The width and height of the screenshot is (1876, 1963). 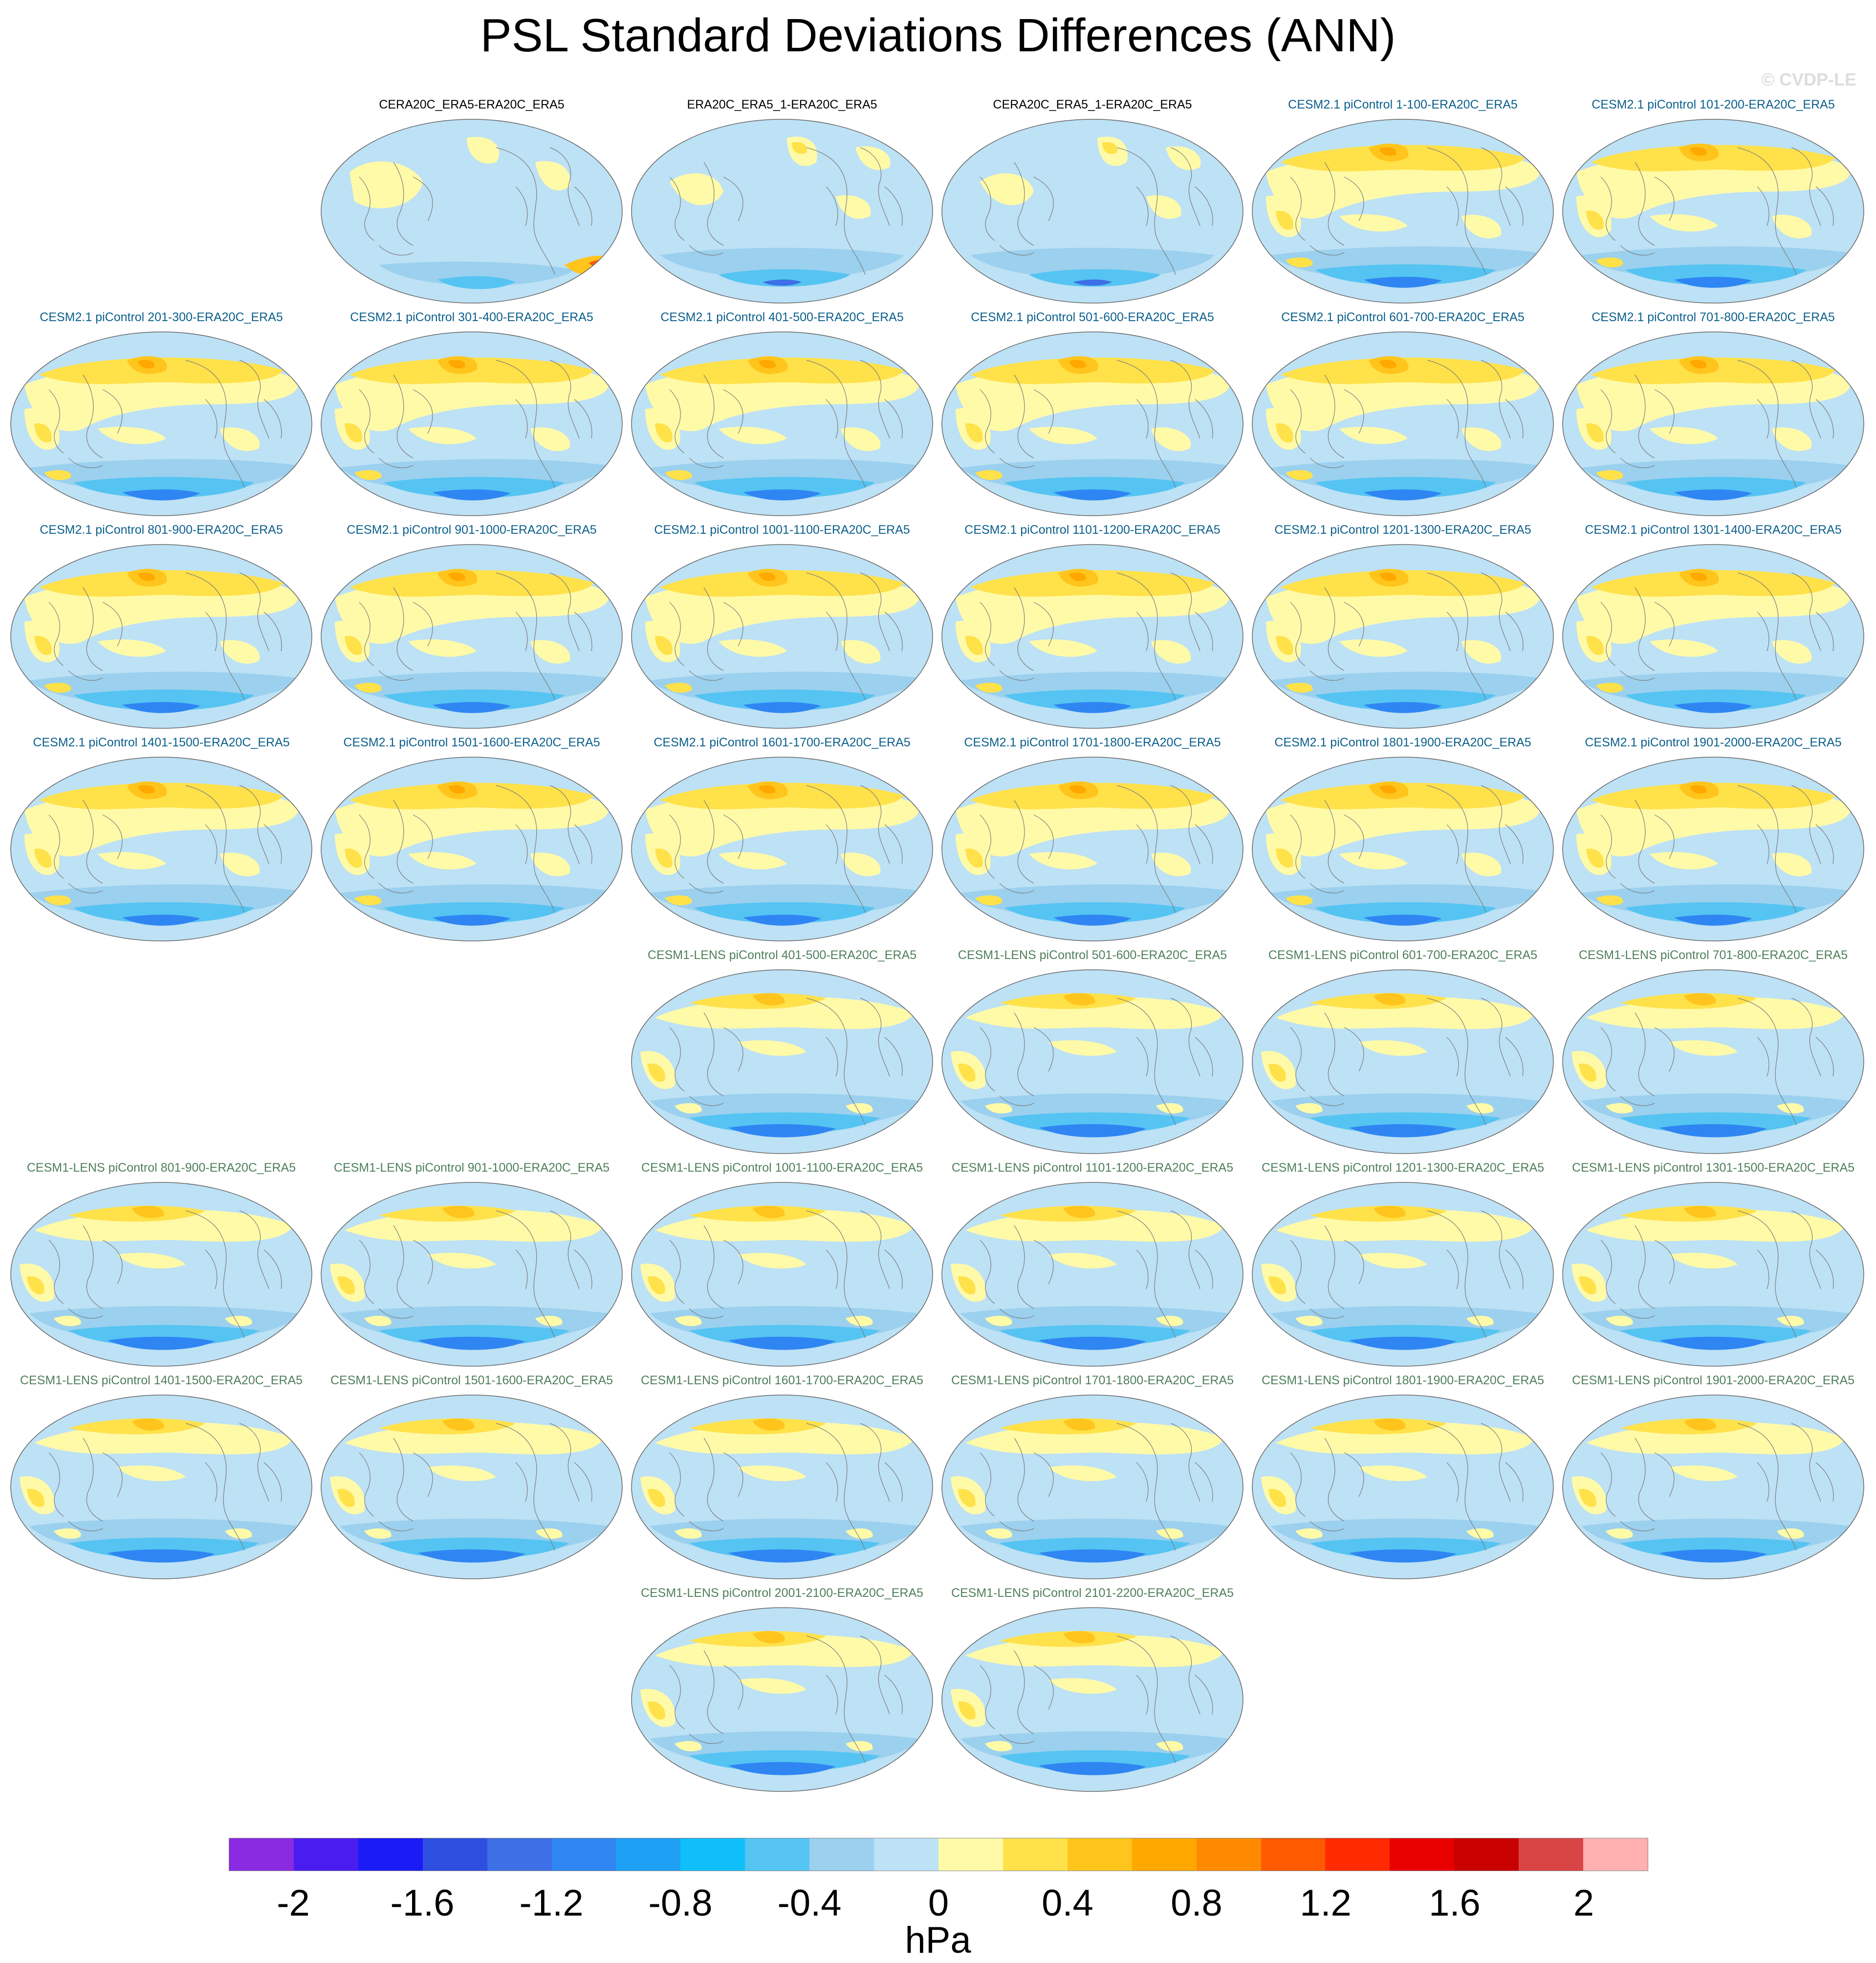 I want to click on map-panel: CESM2.1 piControl 1301-1400-ERA20C_ERA5, so click(x=1713, y=628).